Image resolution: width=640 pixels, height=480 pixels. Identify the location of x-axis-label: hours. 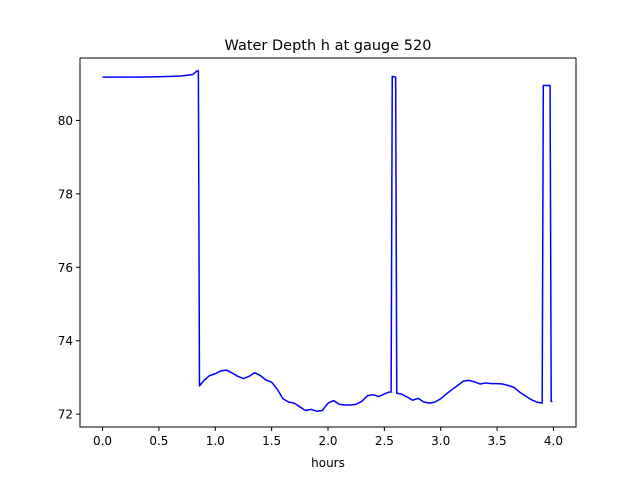
(328, 463).